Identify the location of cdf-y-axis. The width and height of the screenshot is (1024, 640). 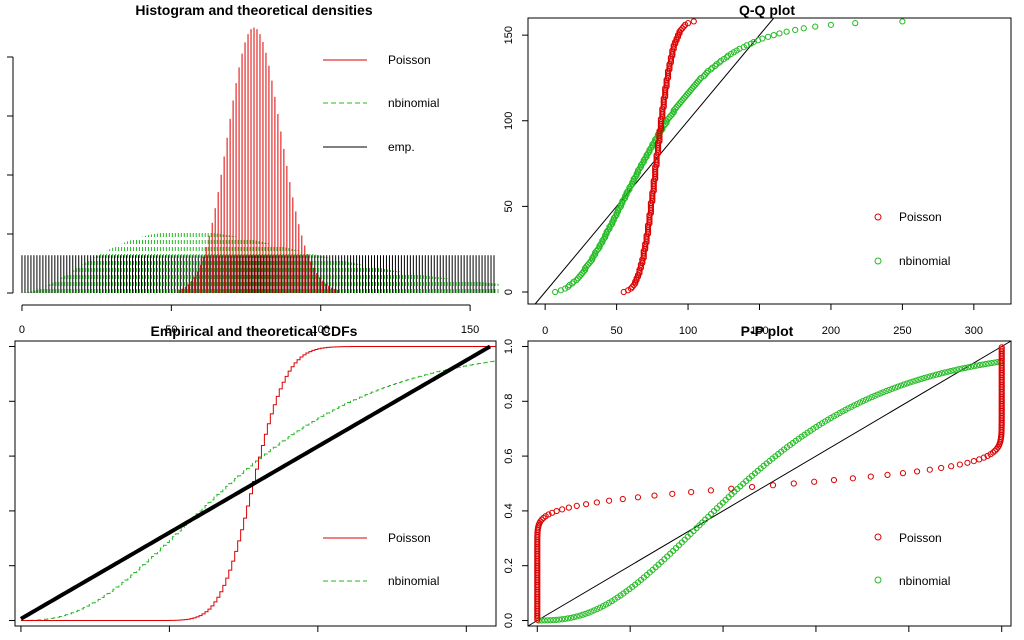
(12, 483).